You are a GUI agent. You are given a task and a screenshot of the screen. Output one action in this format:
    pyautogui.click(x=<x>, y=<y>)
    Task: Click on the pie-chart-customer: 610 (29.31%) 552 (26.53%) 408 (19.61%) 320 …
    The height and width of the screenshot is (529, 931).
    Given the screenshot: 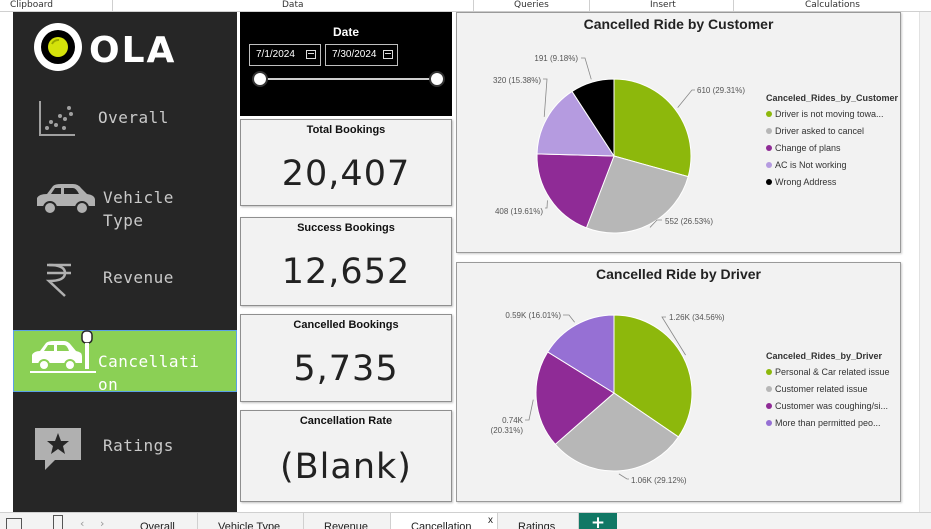 What is the action you would take?
    pyautogui.click(x=619, y=144)
    